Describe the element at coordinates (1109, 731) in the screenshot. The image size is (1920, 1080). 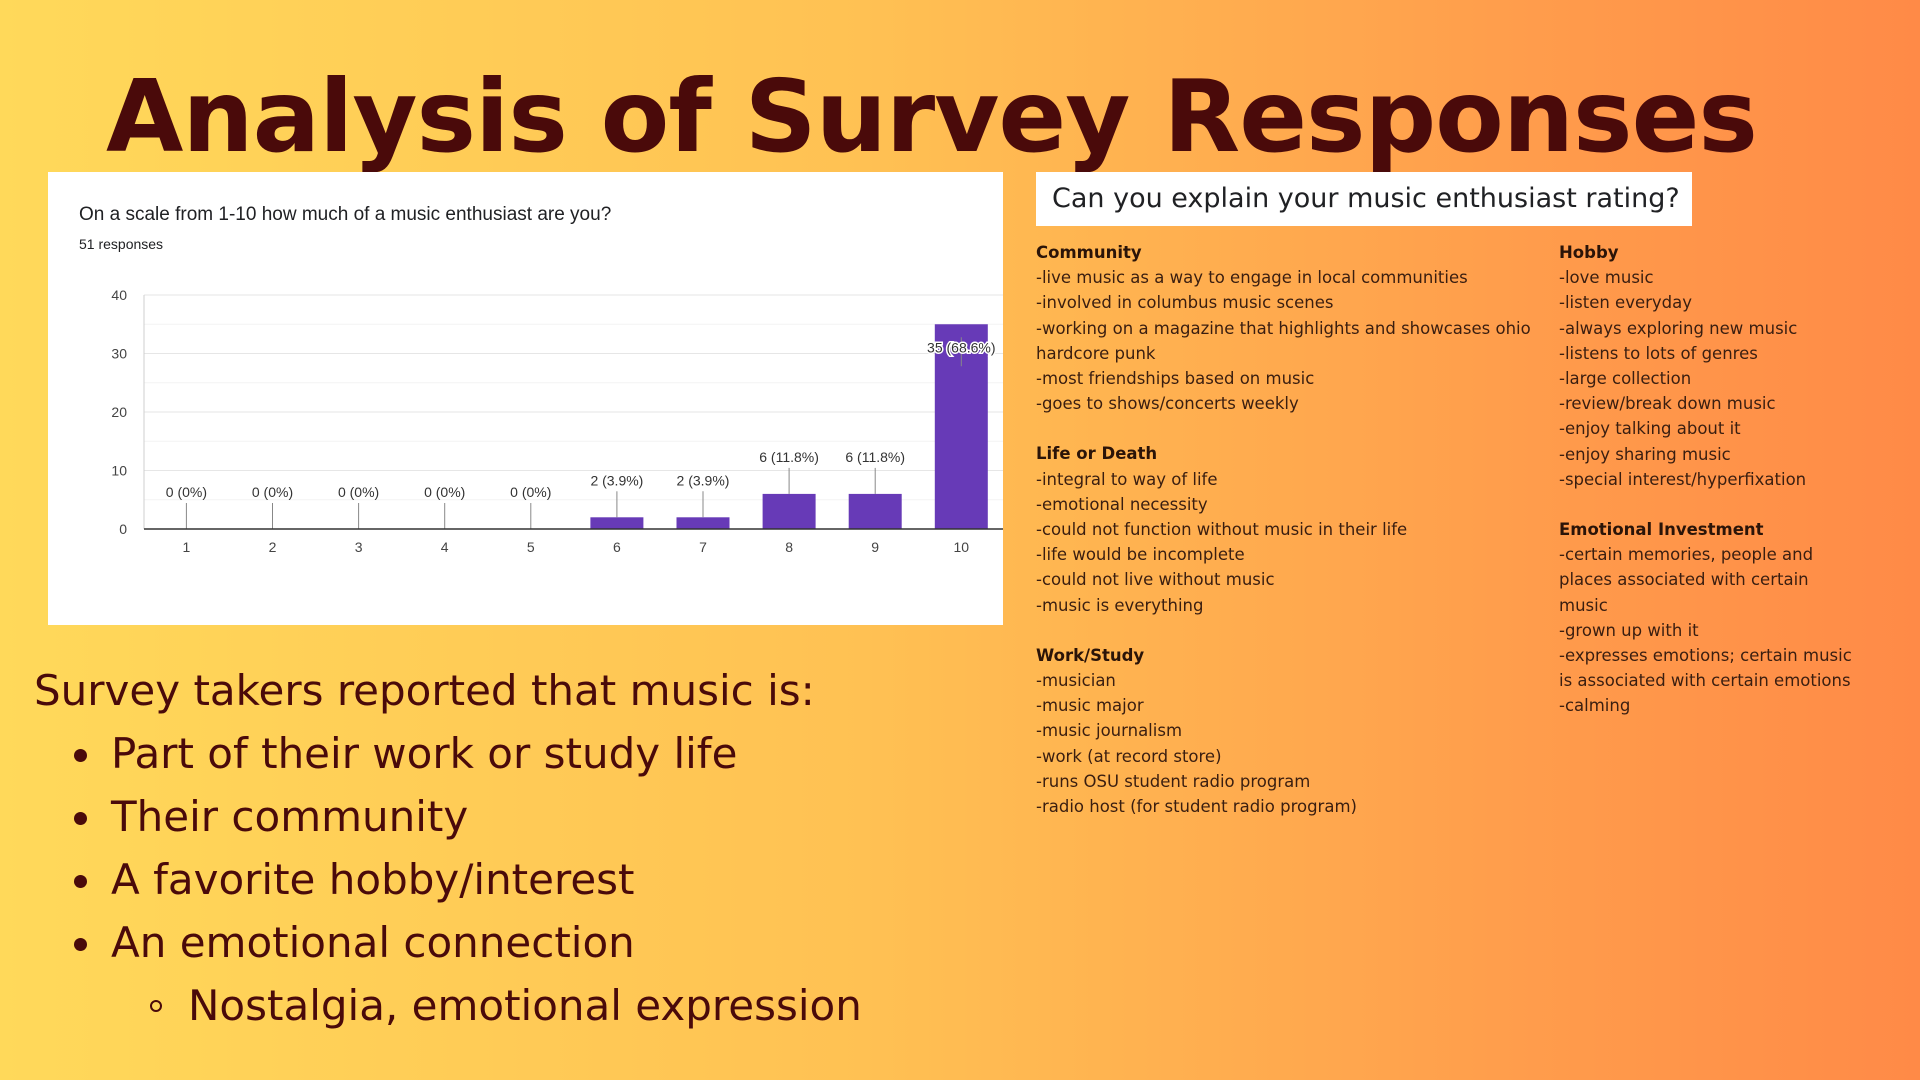
I see `category-item: -music journalism` at that location.